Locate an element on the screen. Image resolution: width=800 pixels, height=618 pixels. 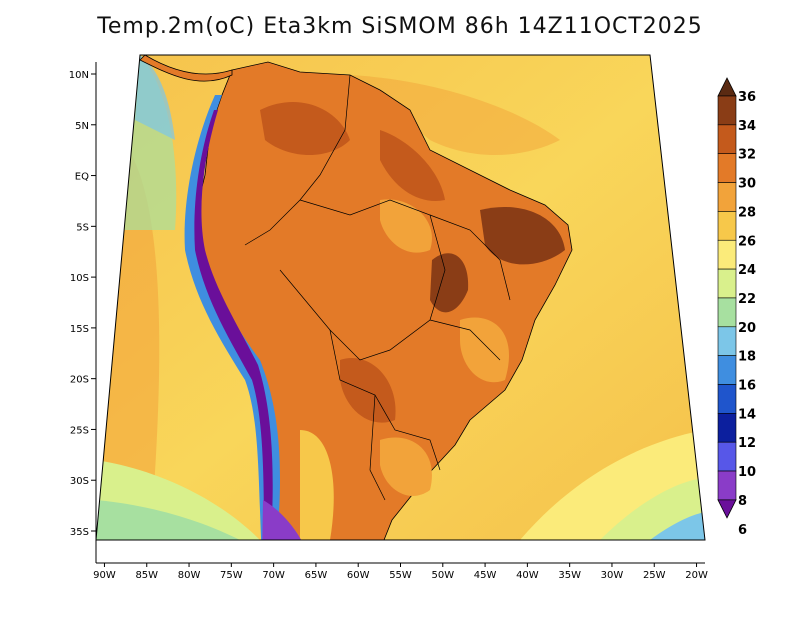
central-america-land is located at coordinates (186, 68).